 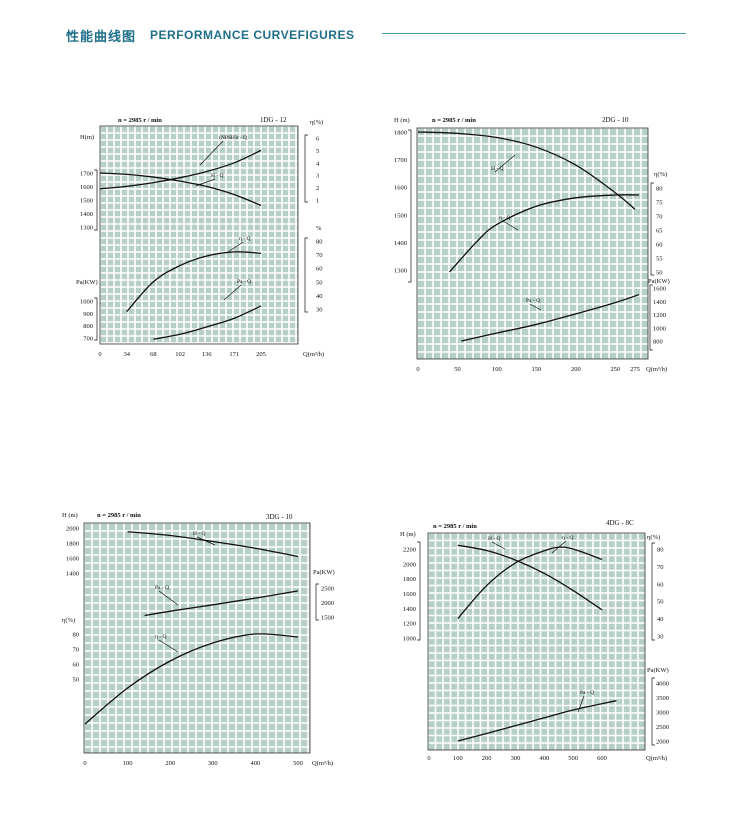 I want to click on eff-tick: 40, so click(x=660, y=619).